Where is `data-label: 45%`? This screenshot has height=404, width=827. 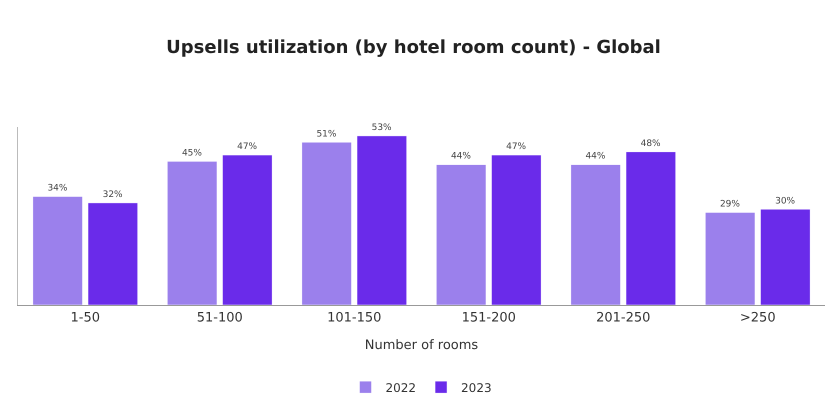 data-label: 45% is located at coordinates (192, 153).